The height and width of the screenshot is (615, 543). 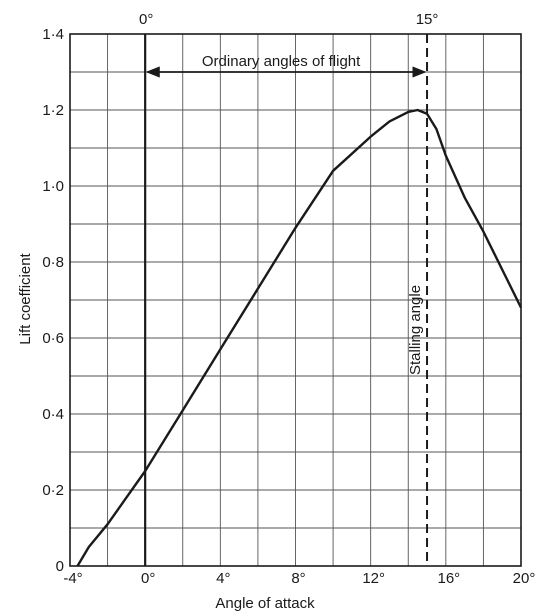 I want to click on range-label: Ordinary angles of flight, so click(x=281, y=61).